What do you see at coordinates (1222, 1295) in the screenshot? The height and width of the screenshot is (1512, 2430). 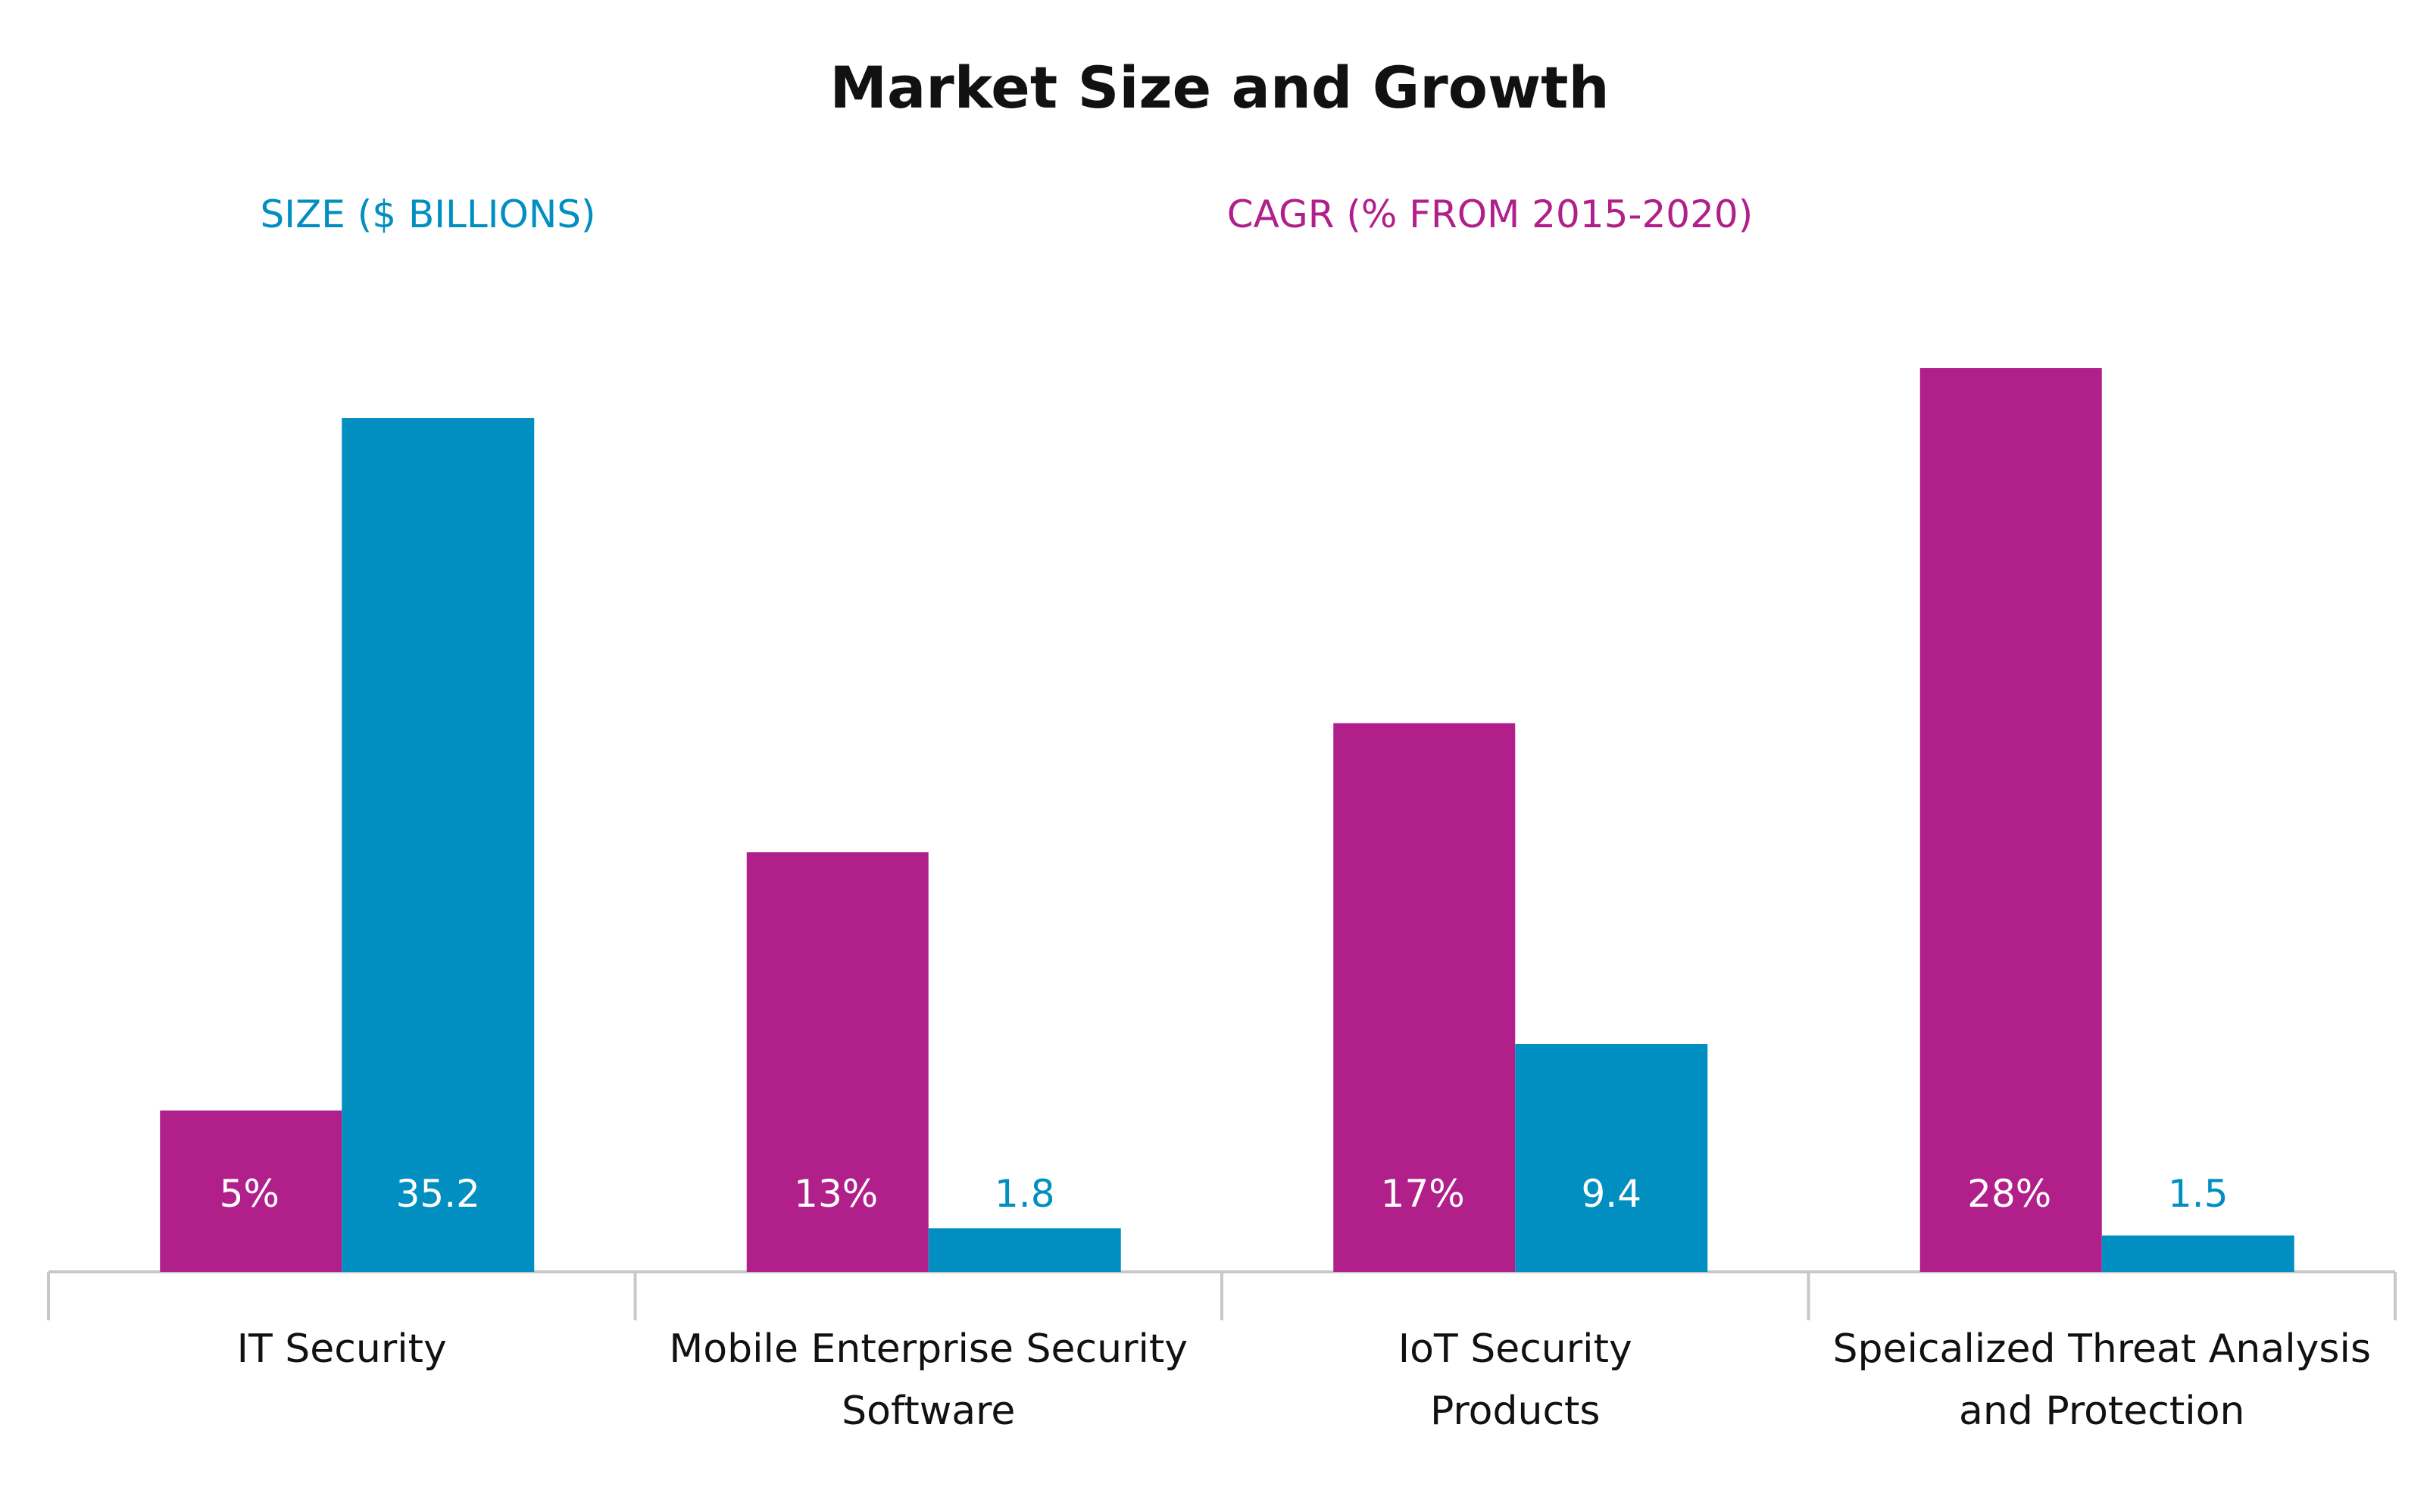 I see `x-axis` at bounding box center [1222, 1295].